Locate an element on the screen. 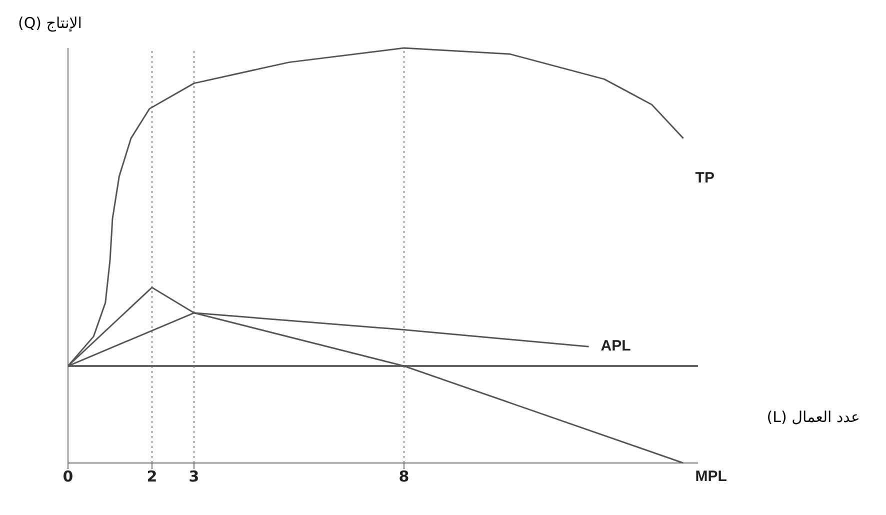  x-axis-title: عدد العمال (L) is located at coordinates (813, 417).